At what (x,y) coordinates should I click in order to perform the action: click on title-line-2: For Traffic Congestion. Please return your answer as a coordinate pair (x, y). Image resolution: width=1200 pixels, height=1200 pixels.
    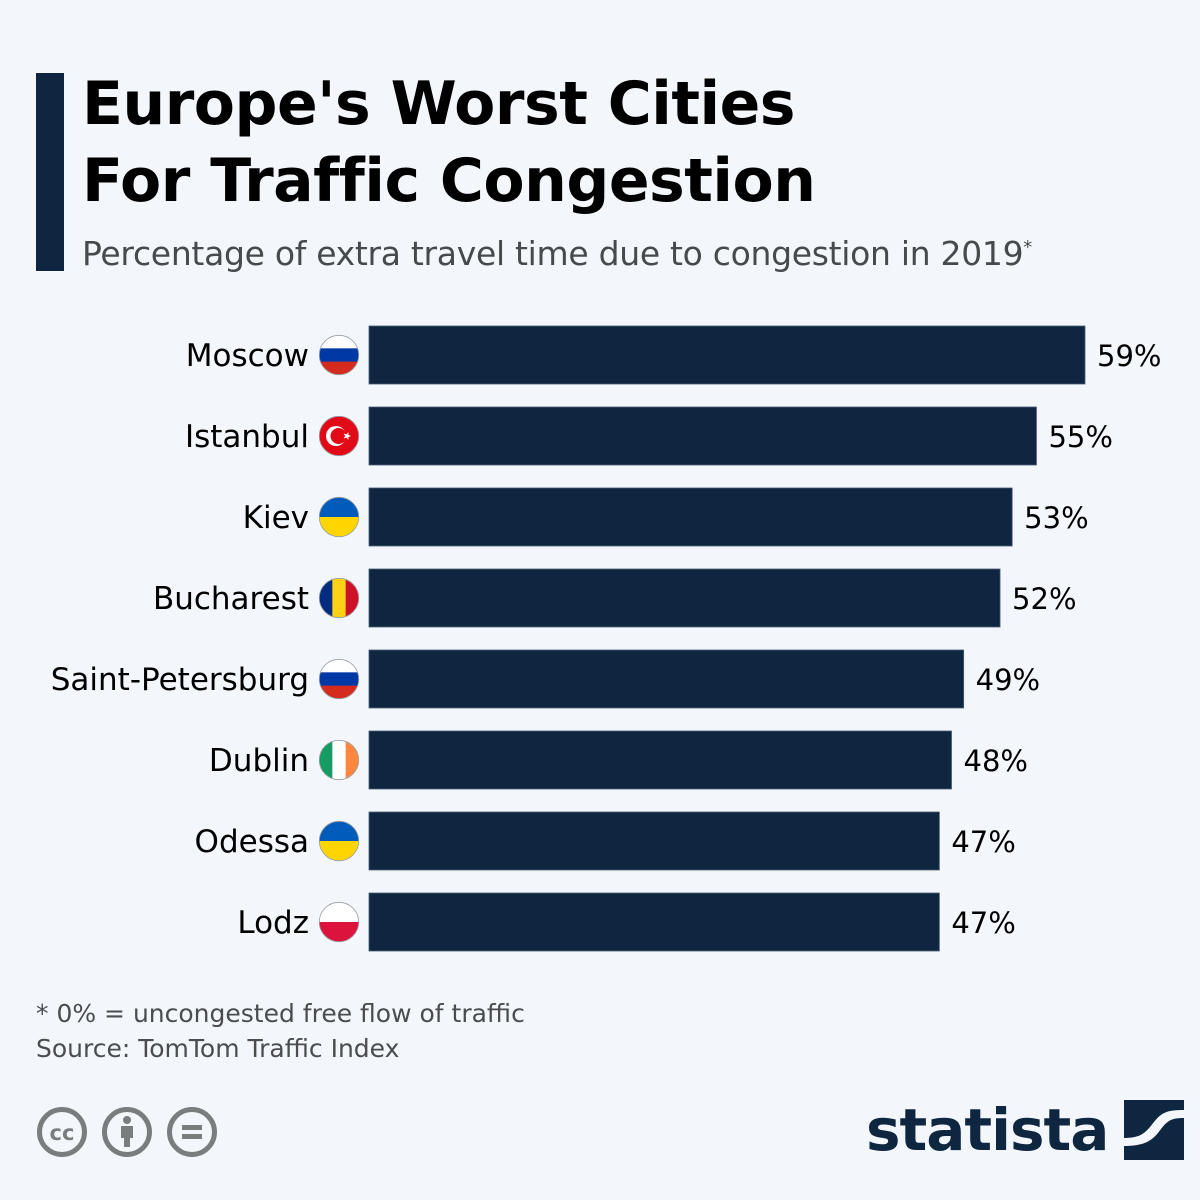
    Looking at the image, I should click on (449, 181).